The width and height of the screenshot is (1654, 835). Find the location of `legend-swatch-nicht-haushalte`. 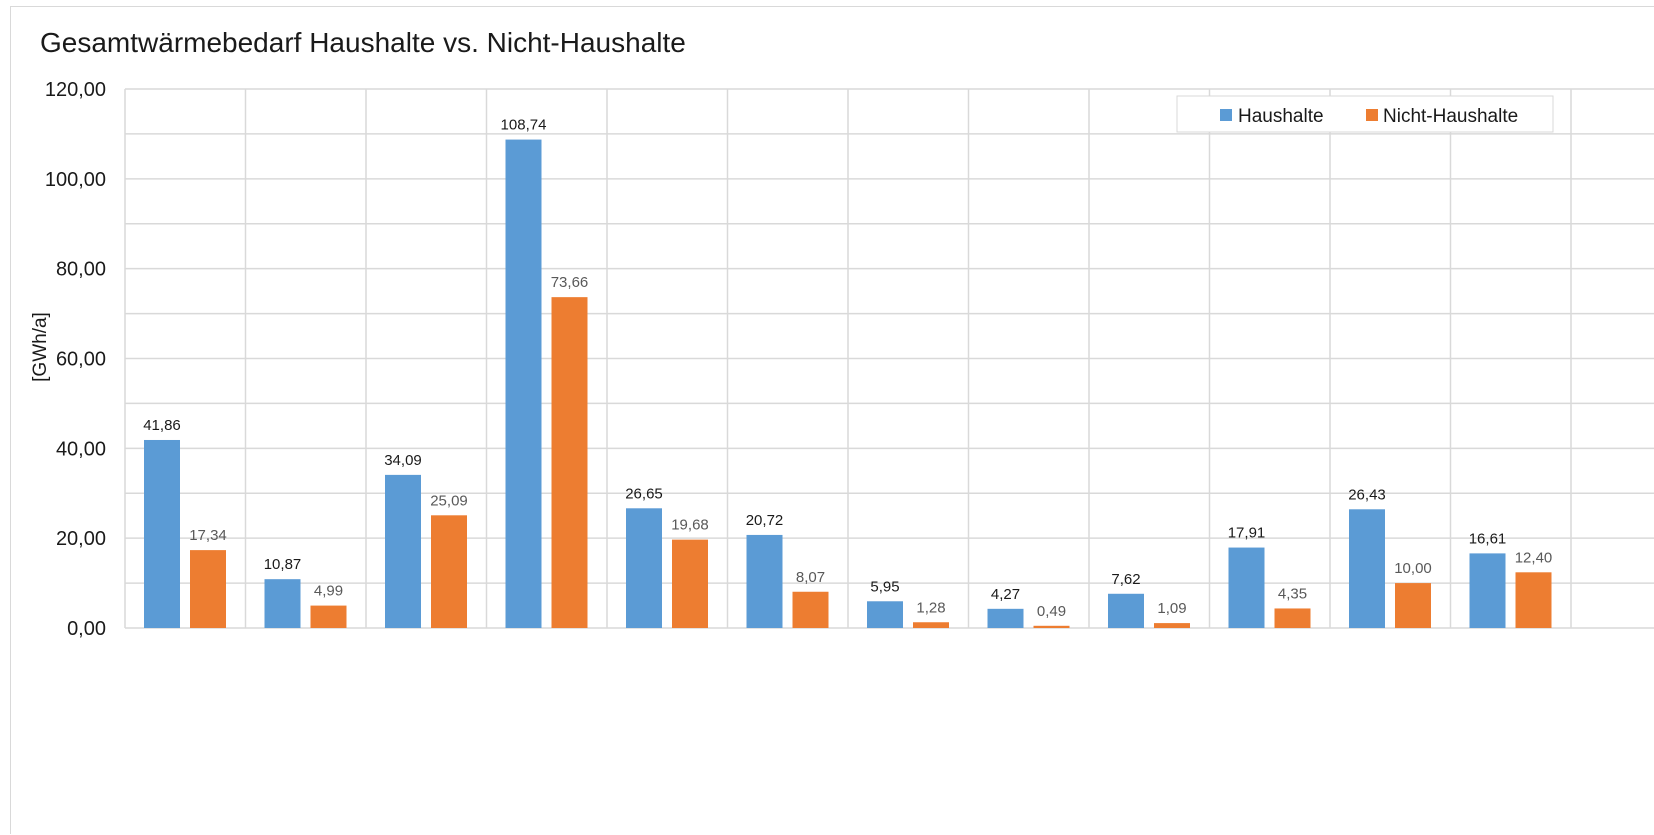

legend-swatch-nicht-haushalte is located at coordinates (1372, 115).